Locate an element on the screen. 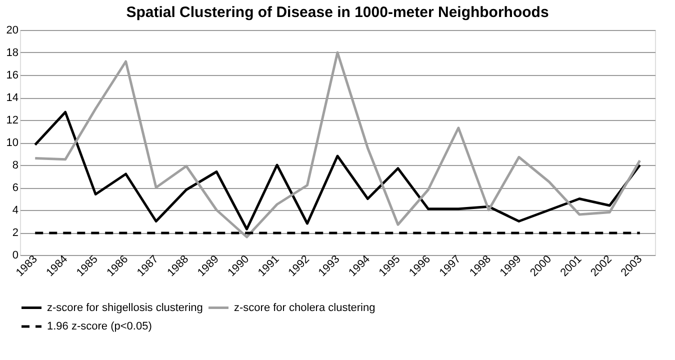 This screenshot has height=360, width=675. legend-label: 1.96 z-score (p<0.05) is located at coordinates (99, 326).